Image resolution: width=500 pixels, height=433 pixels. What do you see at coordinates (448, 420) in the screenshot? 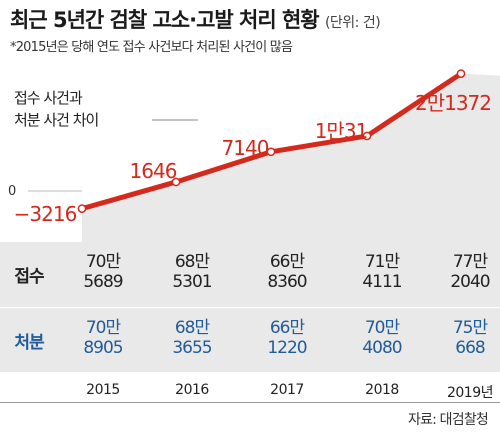
I see `source-text: 자료: 대검찰청` at bounding box center [448, 420].